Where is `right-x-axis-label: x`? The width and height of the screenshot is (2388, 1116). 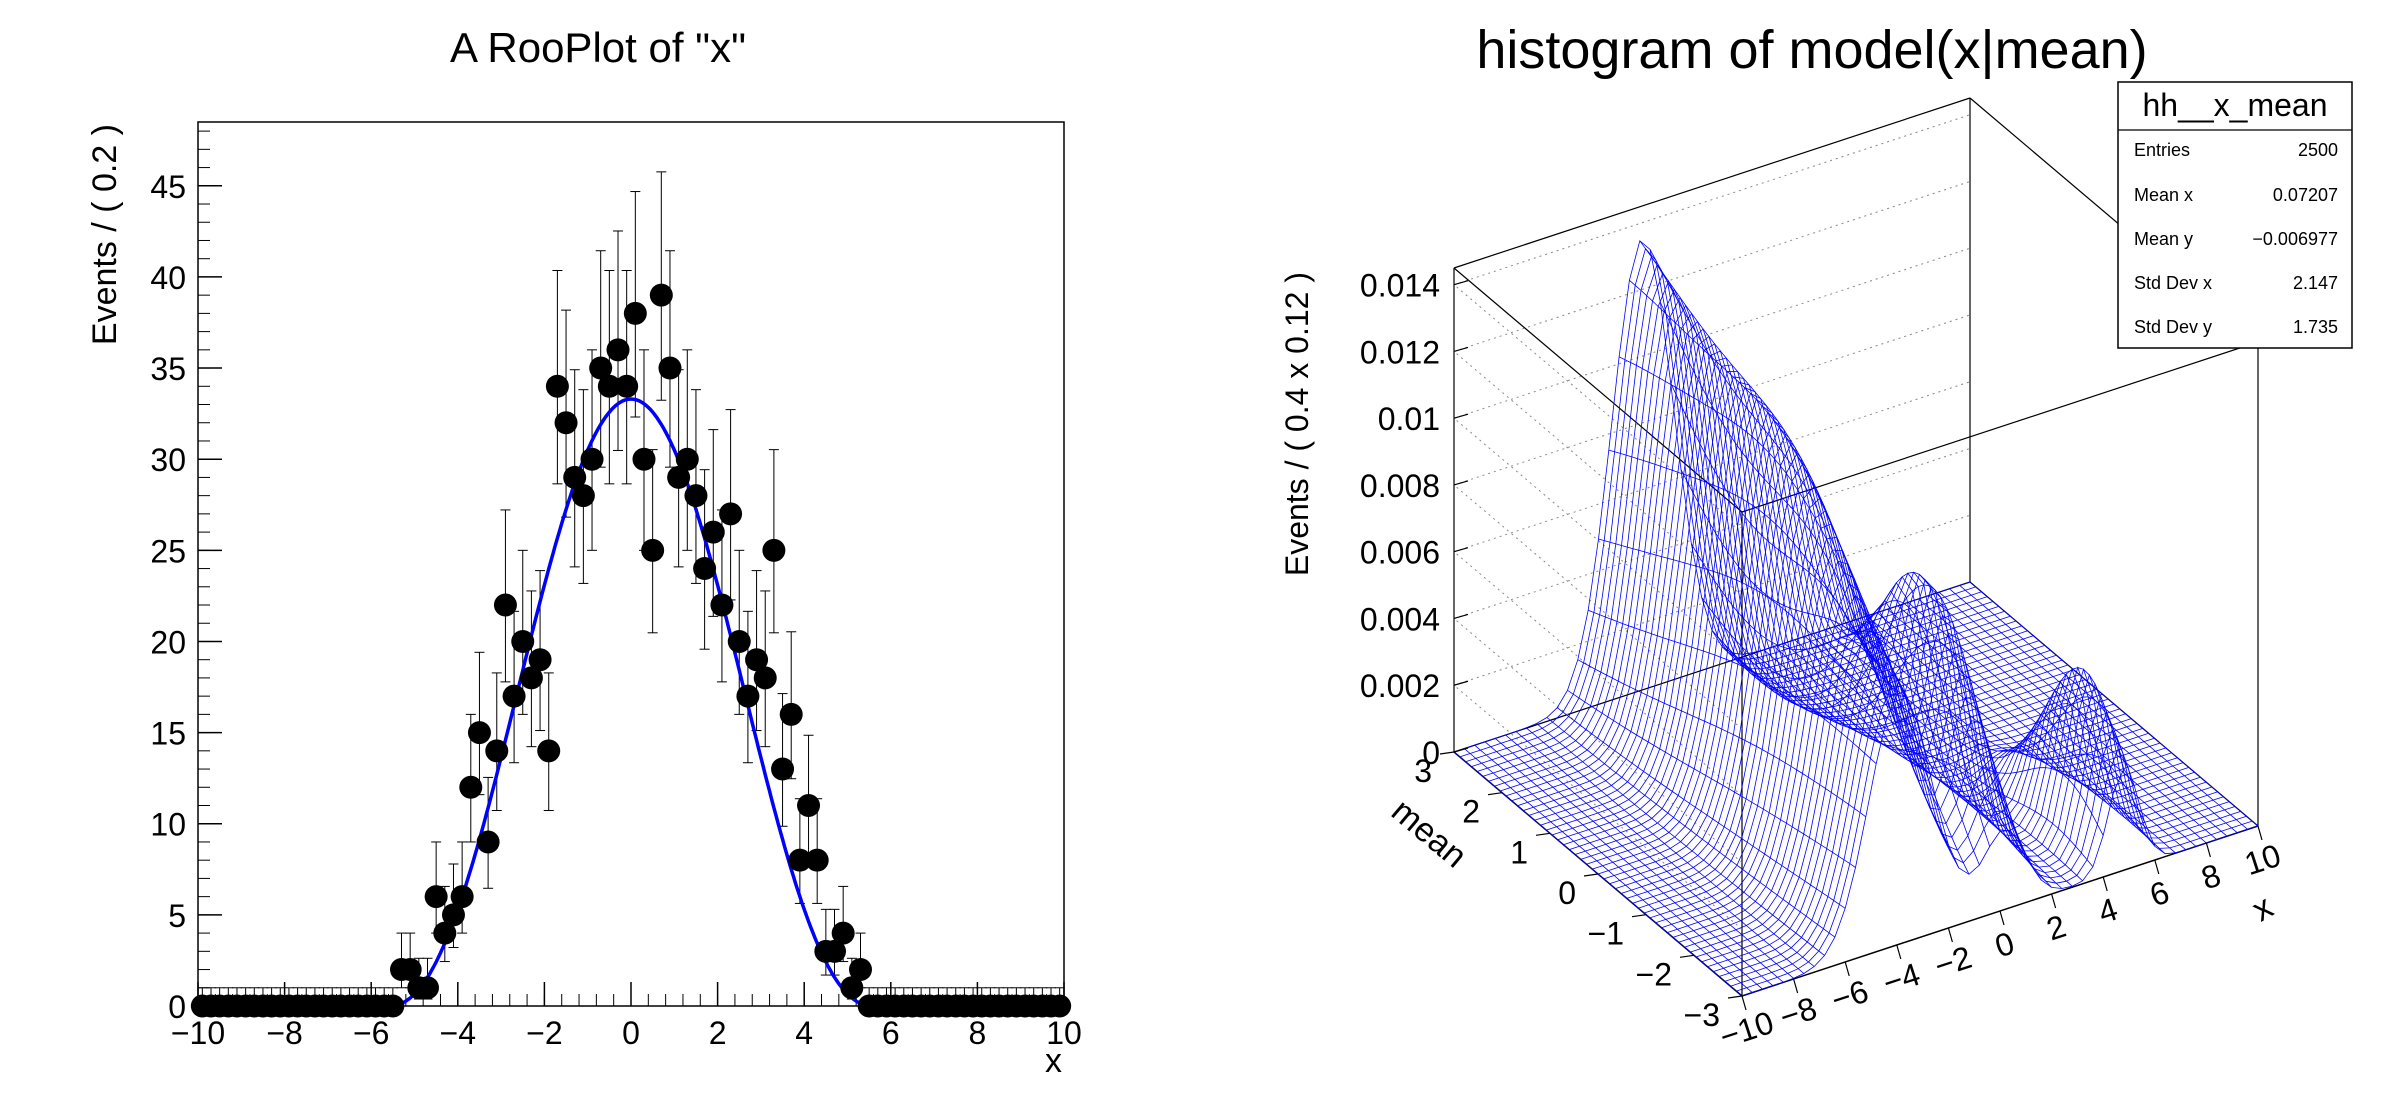 right-x-axis-label: x is located at coordinates (2263, 908).